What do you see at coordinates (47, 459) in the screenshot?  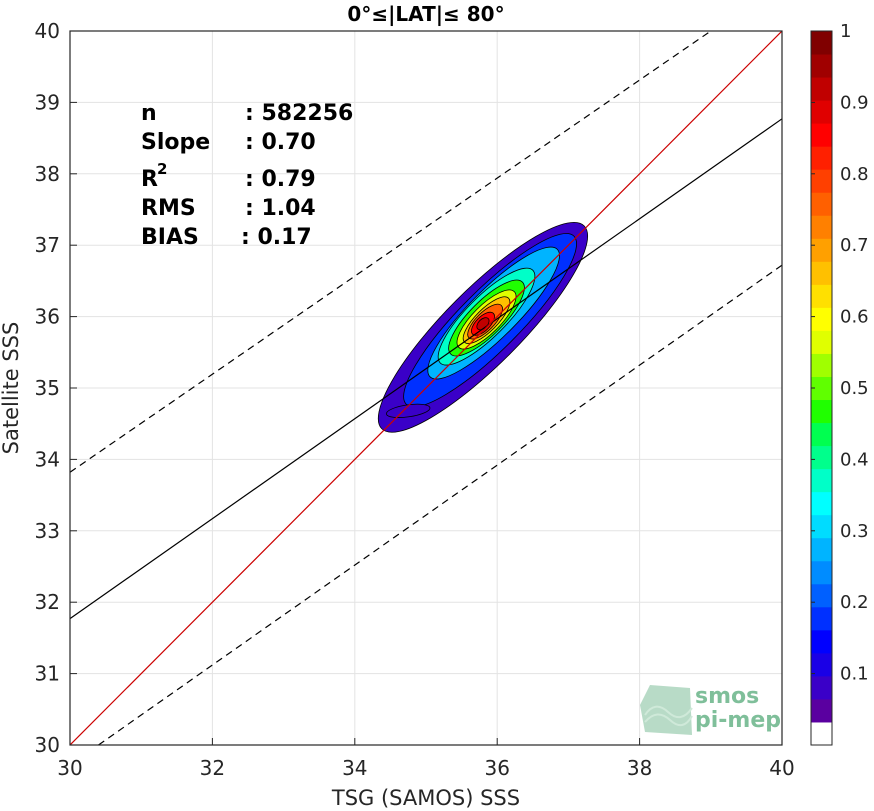 I see `y-tick-label: 34` at bounding box center [47, 459].